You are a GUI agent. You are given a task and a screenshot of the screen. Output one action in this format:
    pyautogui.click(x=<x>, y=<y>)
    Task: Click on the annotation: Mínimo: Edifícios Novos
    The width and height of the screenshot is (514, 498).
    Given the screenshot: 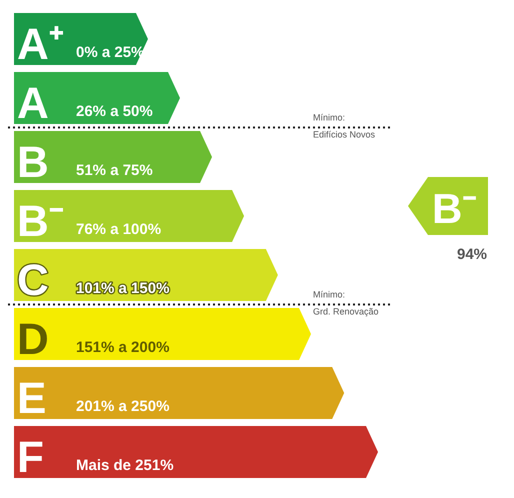 What is the action you would take?
    pyautogui.click(x=344, y=126)
    